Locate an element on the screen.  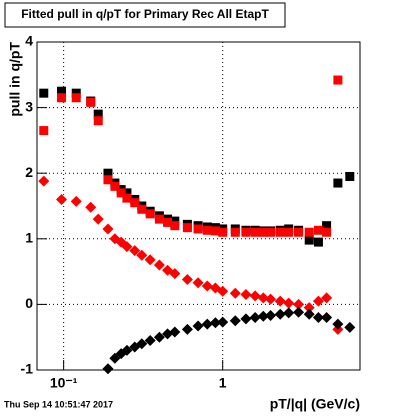
x-tick-label: 1 is located at coordinates (223, 383).